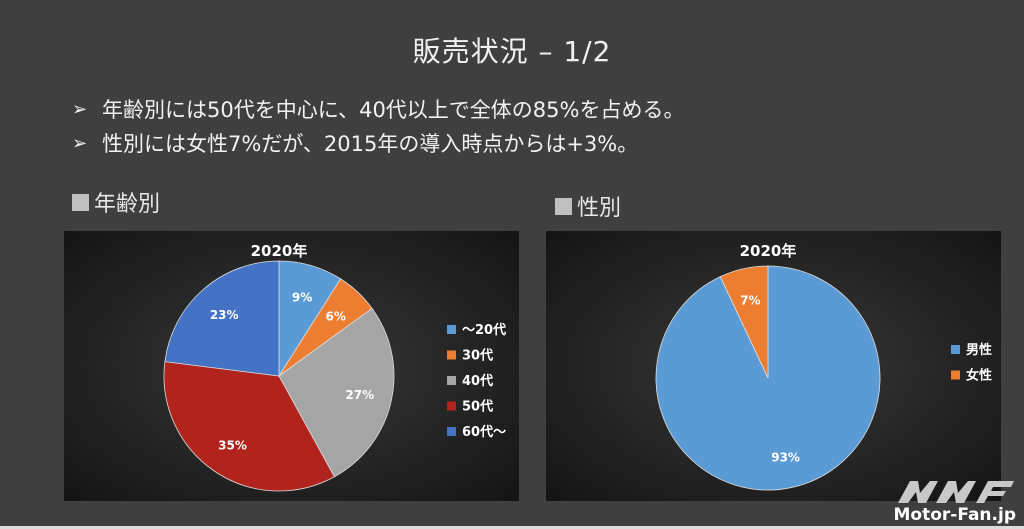 The image size is (1024, 529). What do you see at coordinates (979, 376) in the screenshot?
I see `legend-label: 女性` at bounding box center [979, 376].